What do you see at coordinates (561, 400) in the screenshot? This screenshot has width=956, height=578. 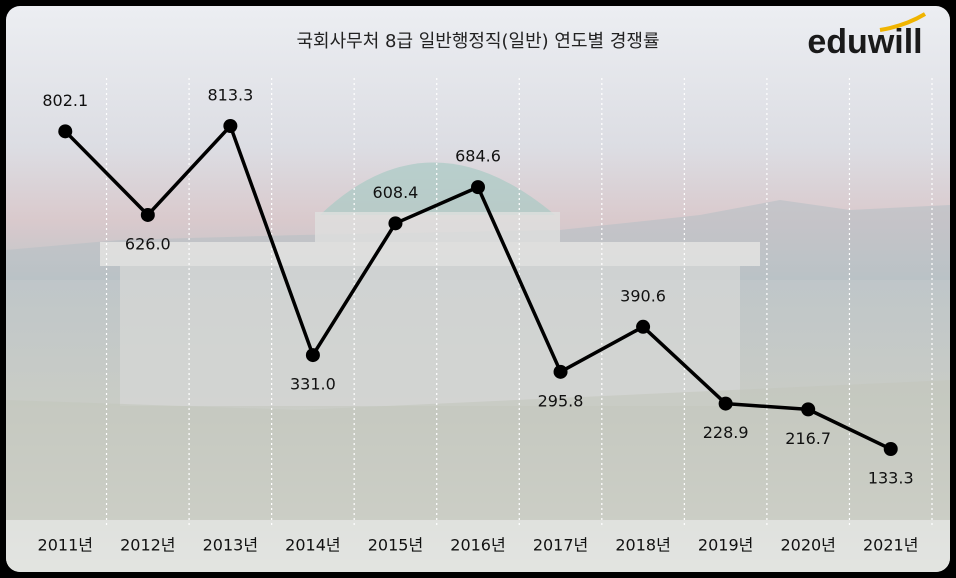 I see `data-label: 295.8` at bounding box center [561, 400].